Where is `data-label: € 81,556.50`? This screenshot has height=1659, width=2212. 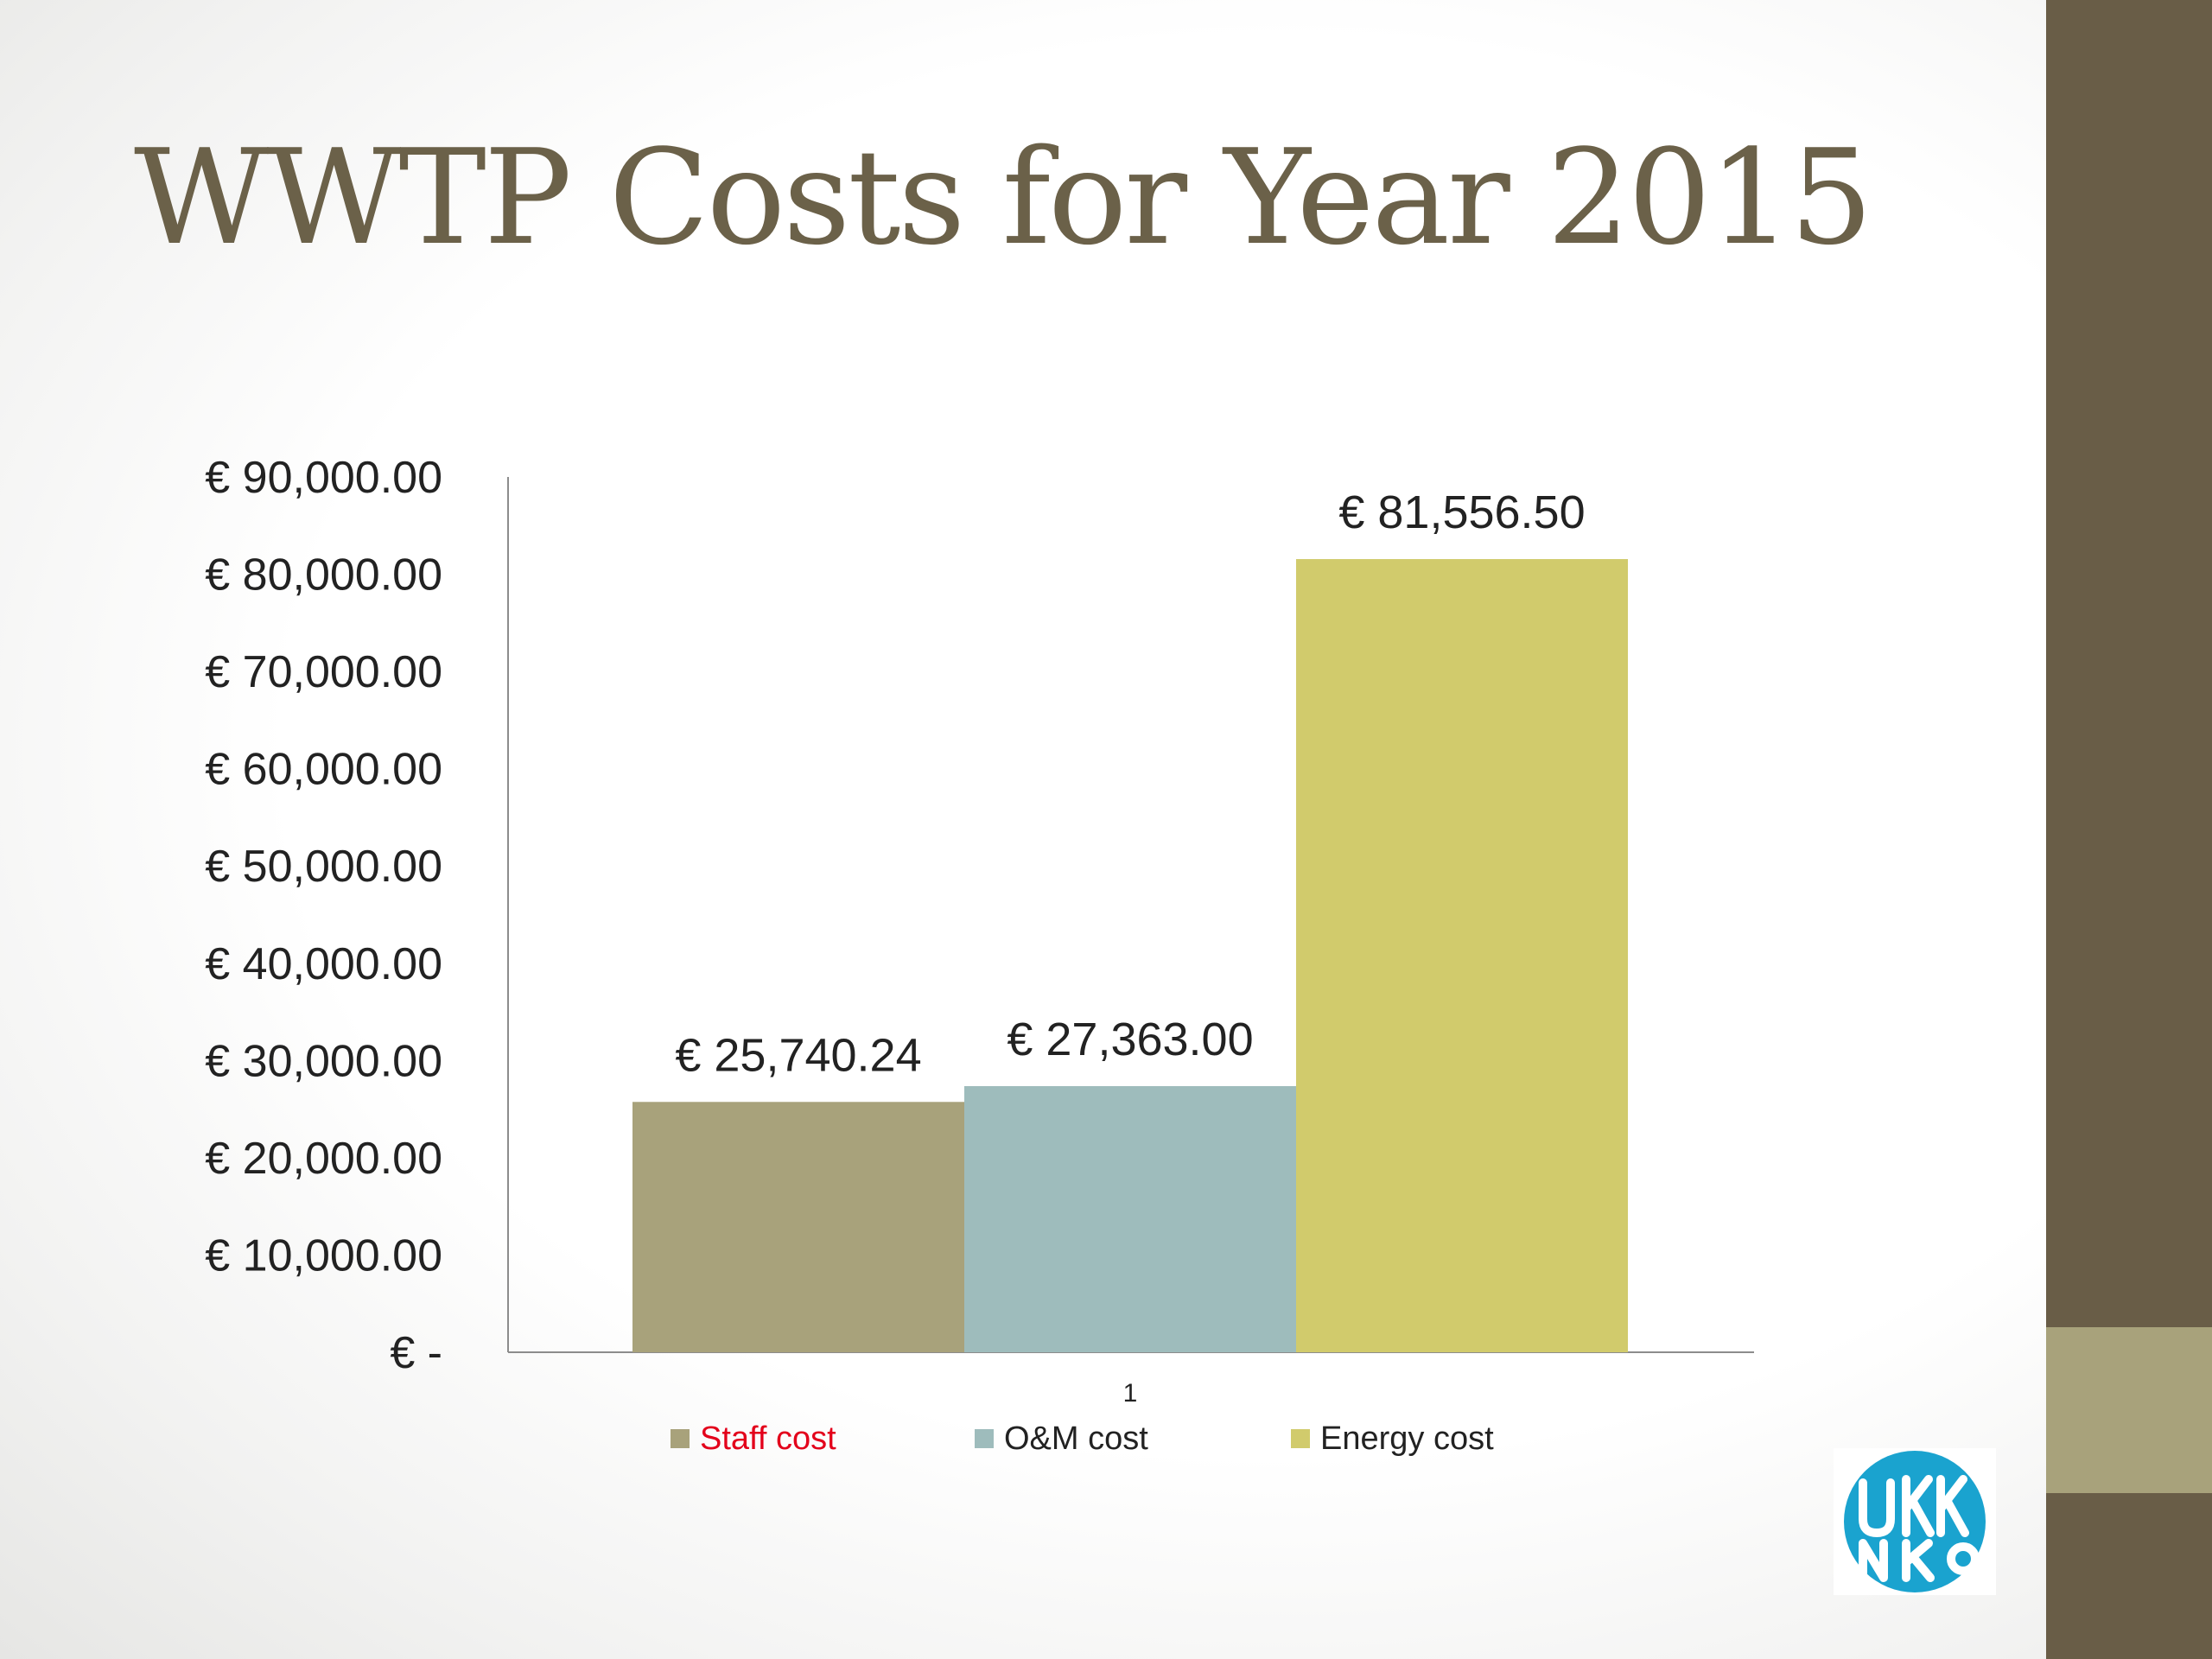 data-label: € 81,556.50 is located at coordinates (1461, 512).